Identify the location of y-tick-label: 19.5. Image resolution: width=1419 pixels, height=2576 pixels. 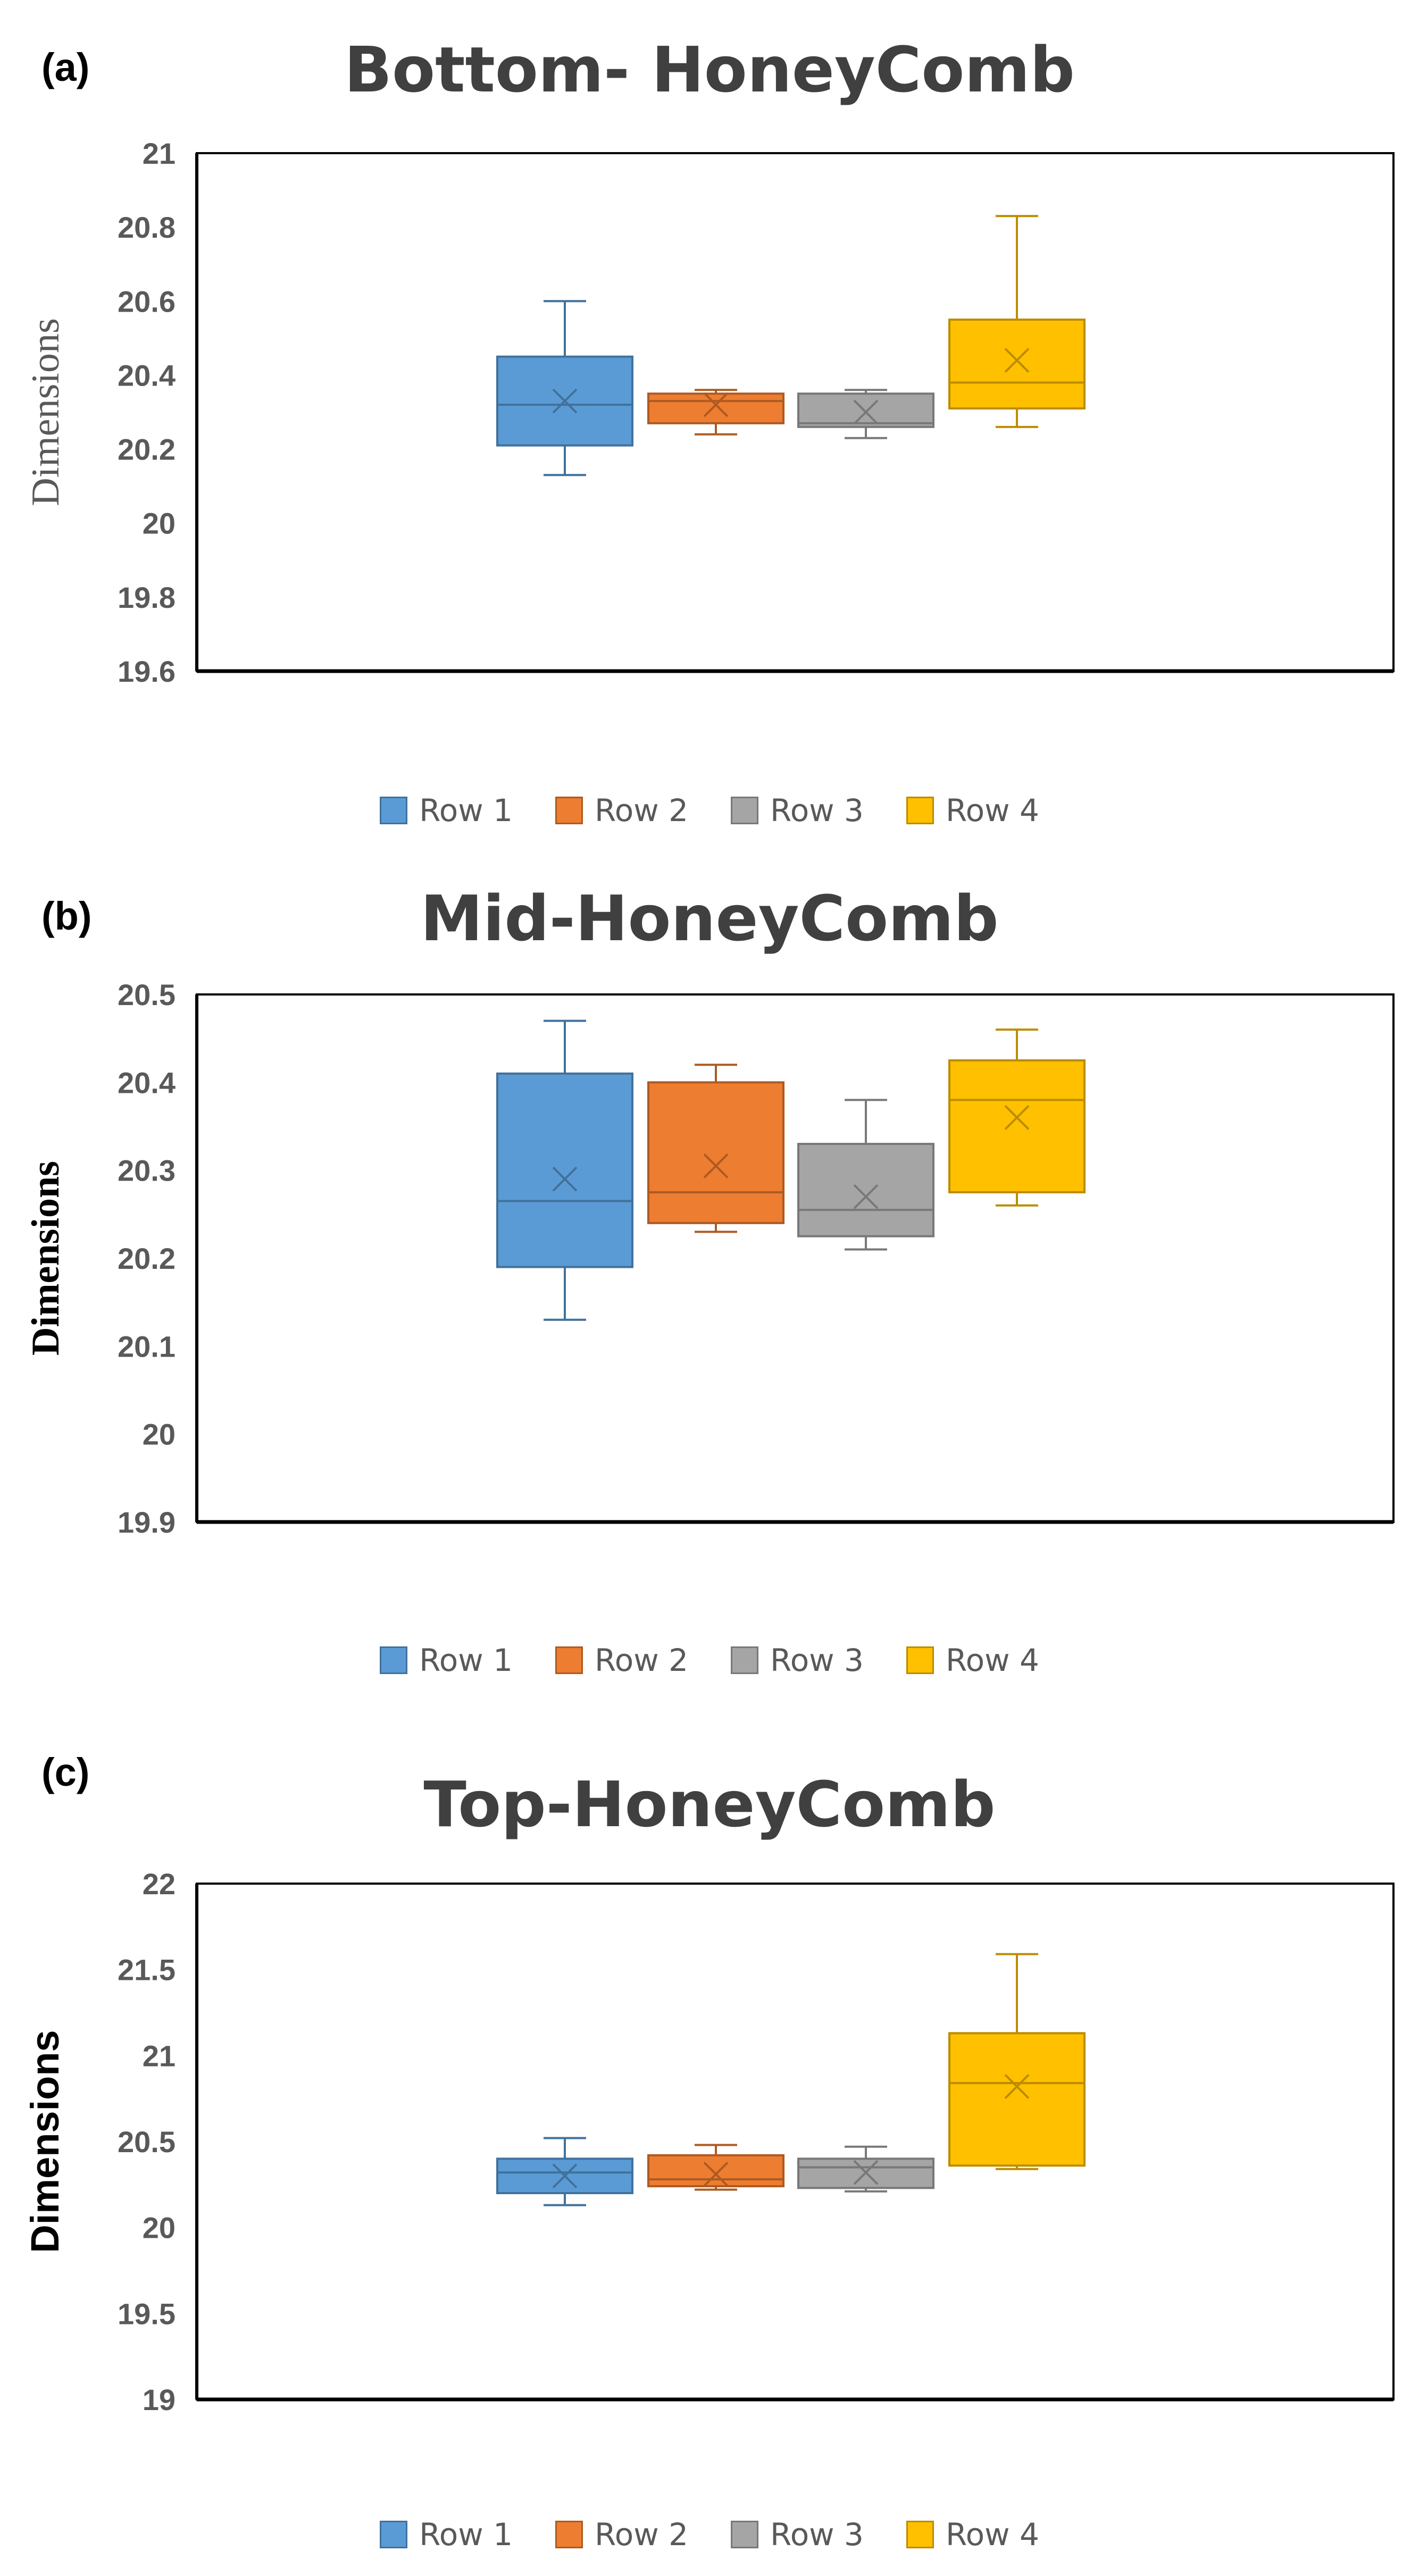
(147, 2313).